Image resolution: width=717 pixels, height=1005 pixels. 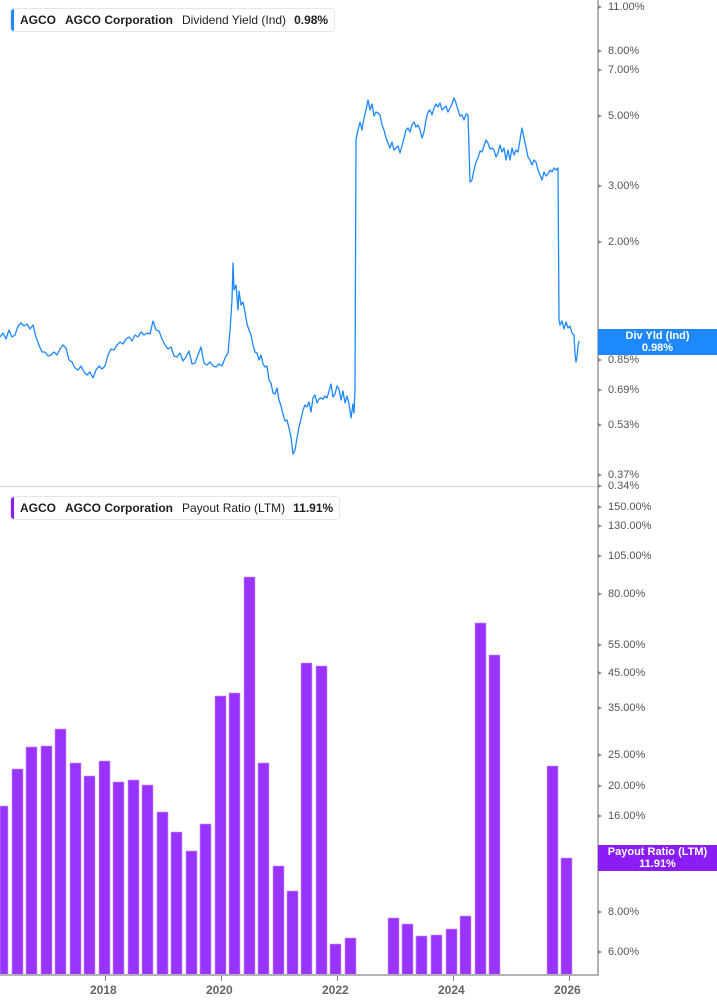 What do you see at coordinates (234, 20) in the screenshot?
I see `legend-metric: Dividend Yield (Ind)` at bounding box center [234, 20].